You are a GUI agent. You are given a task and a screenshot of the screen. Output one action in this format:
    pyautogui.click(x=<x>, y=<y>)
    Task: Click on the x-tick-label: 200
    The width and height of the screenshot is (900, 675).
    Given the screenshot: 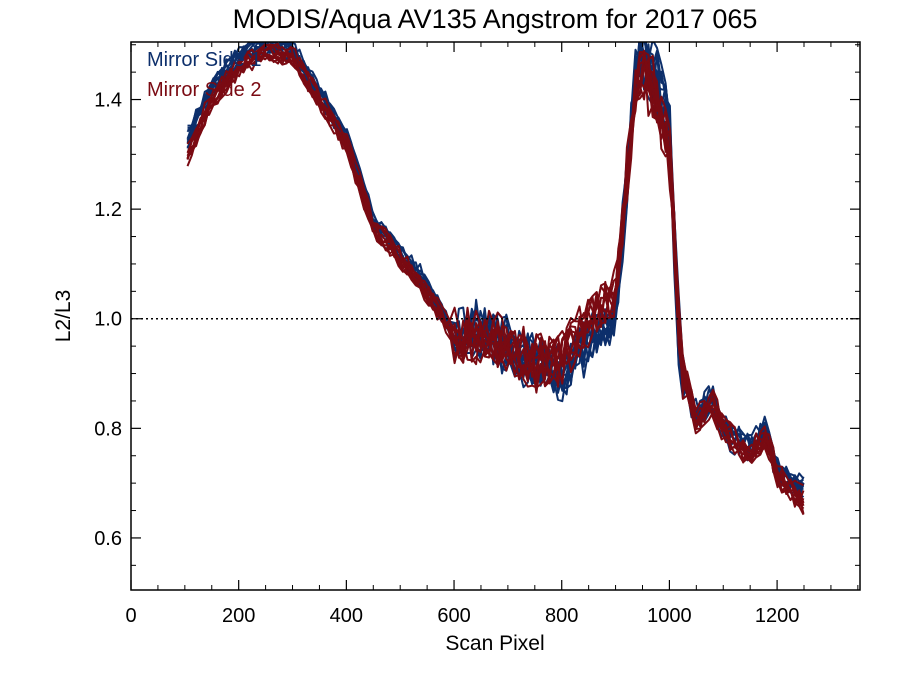 What is the action you would take?
    pyautogui.click(x=238, y=616)
    